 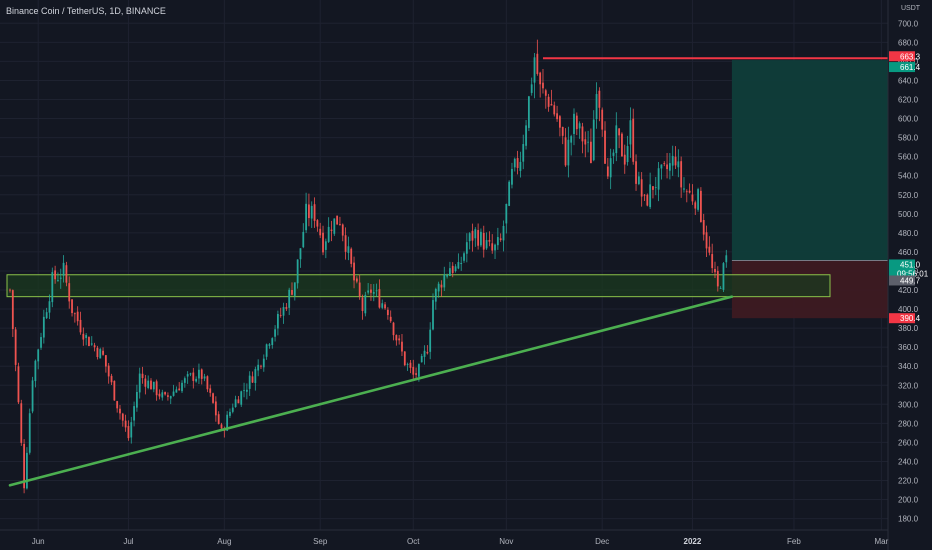 What do you see at coordinates (910, 264) in the screenshot?
I see `price-tag-value: 451.0` at bounding box center [910, 264].